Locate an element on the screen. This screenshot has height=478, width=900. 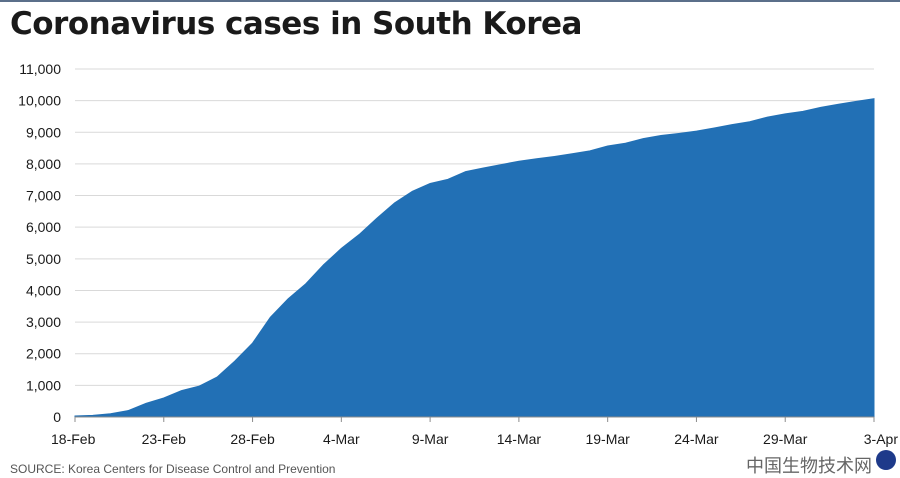
y-tick-label: 6,000 is located at coordinates (43, 227).